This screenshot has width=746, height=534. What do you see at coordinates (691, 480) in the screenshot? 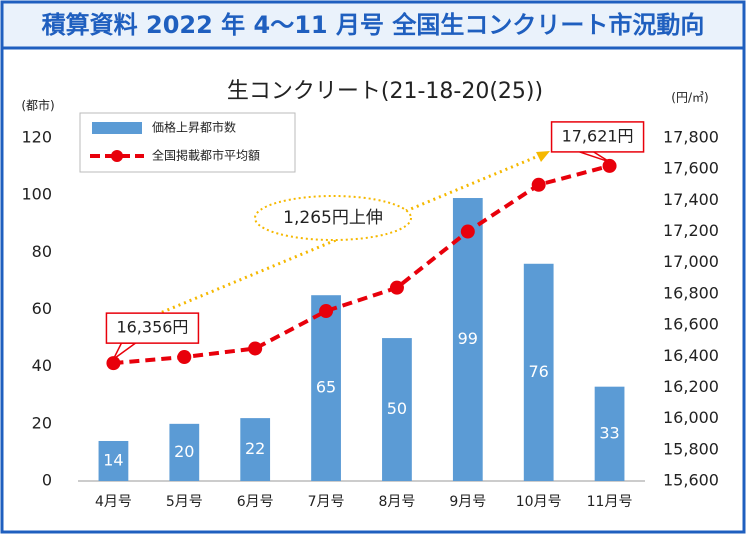
I see `y2-tick-label: 15,600` at bounding box center [691, 480].